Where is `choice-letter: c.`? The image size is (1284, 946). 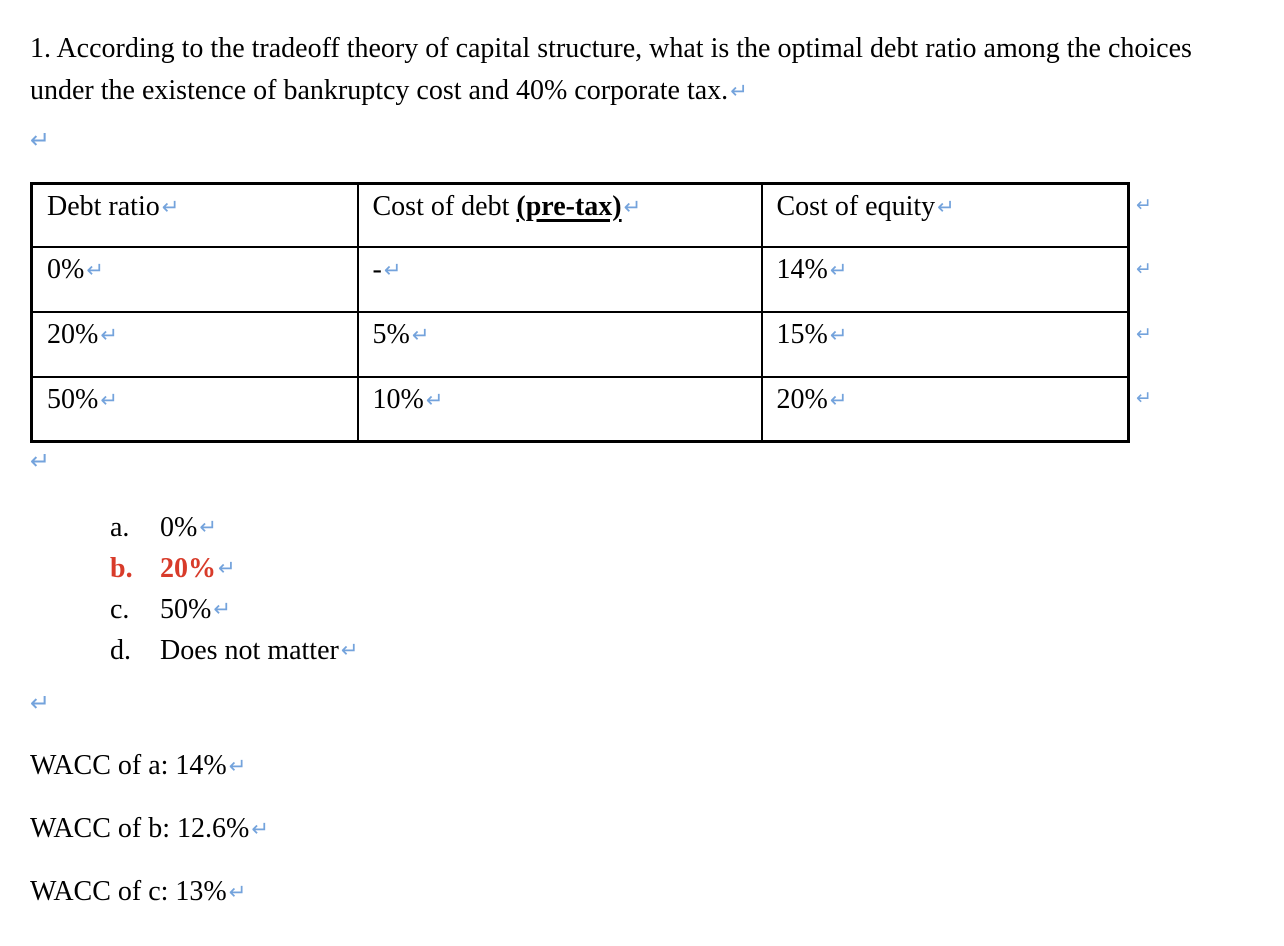
choice-letter: c. is located at coordinates (120, 609).